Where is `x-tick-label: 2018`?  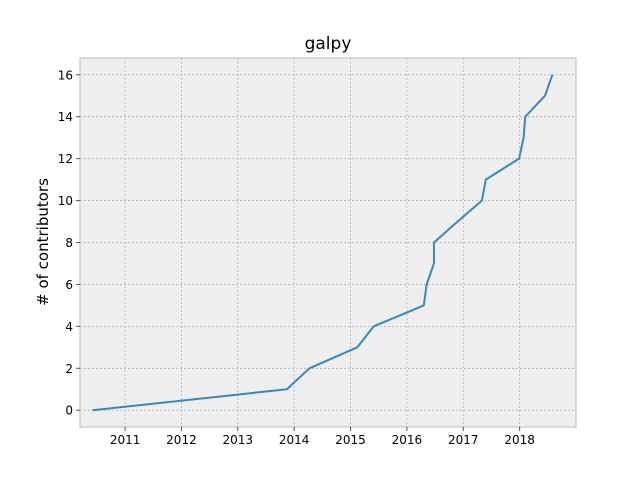
x-tick-label: 2018 is located at coordinates (519, 440).